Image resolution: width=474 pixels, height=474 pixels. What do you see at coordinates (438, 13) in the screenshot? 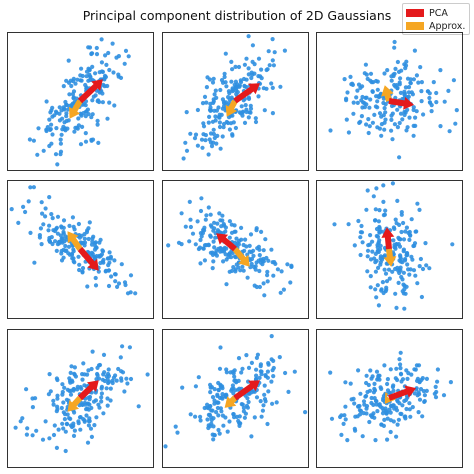
I see `legend-label-pca: PCA` at bounding box center [438, 13].